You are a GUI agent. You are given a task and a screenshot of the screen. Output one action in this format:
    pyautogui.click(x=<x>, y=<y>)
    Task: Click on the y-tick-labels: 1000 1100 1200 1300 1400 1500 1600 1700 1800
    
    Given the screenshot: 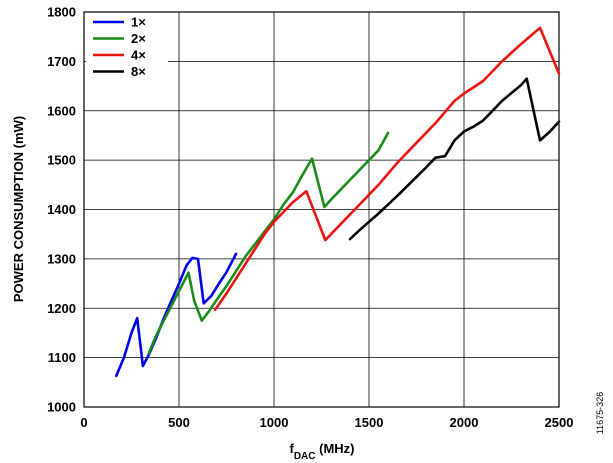 What is the action you would take?
    pyautogui.click(x=61, y=210)
    